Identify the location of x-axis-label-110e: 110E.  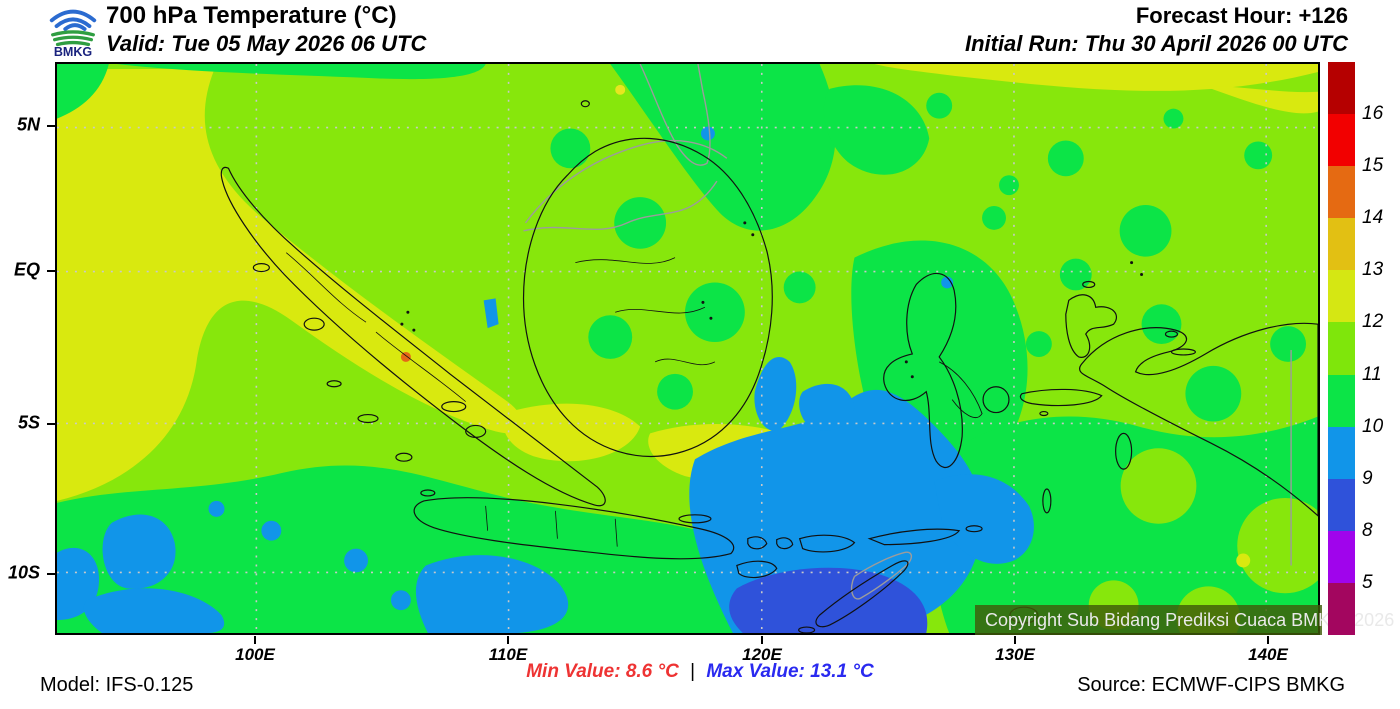
(508, 654).